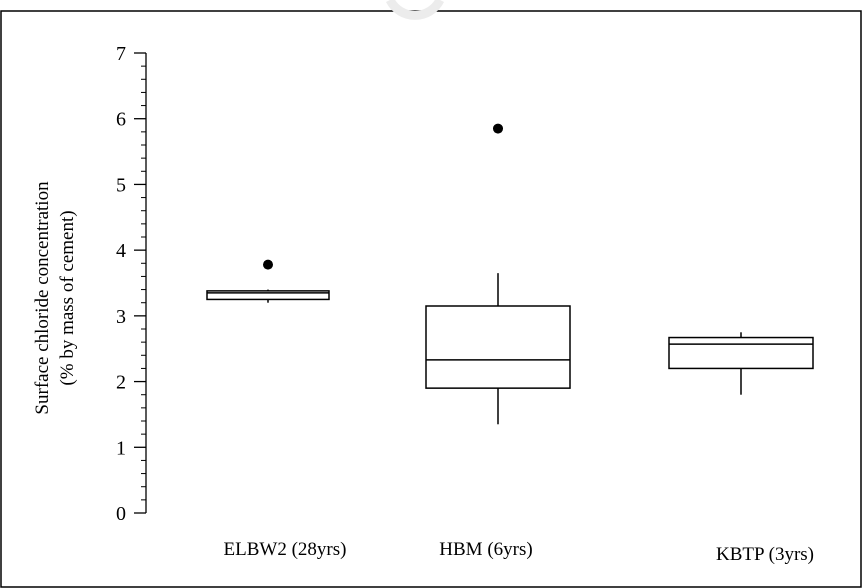 This screenshot has height=588, width=863. Describe the element at coordinates (121, 54) in the screenshot. I see `y-tick-label: 7` at that location.